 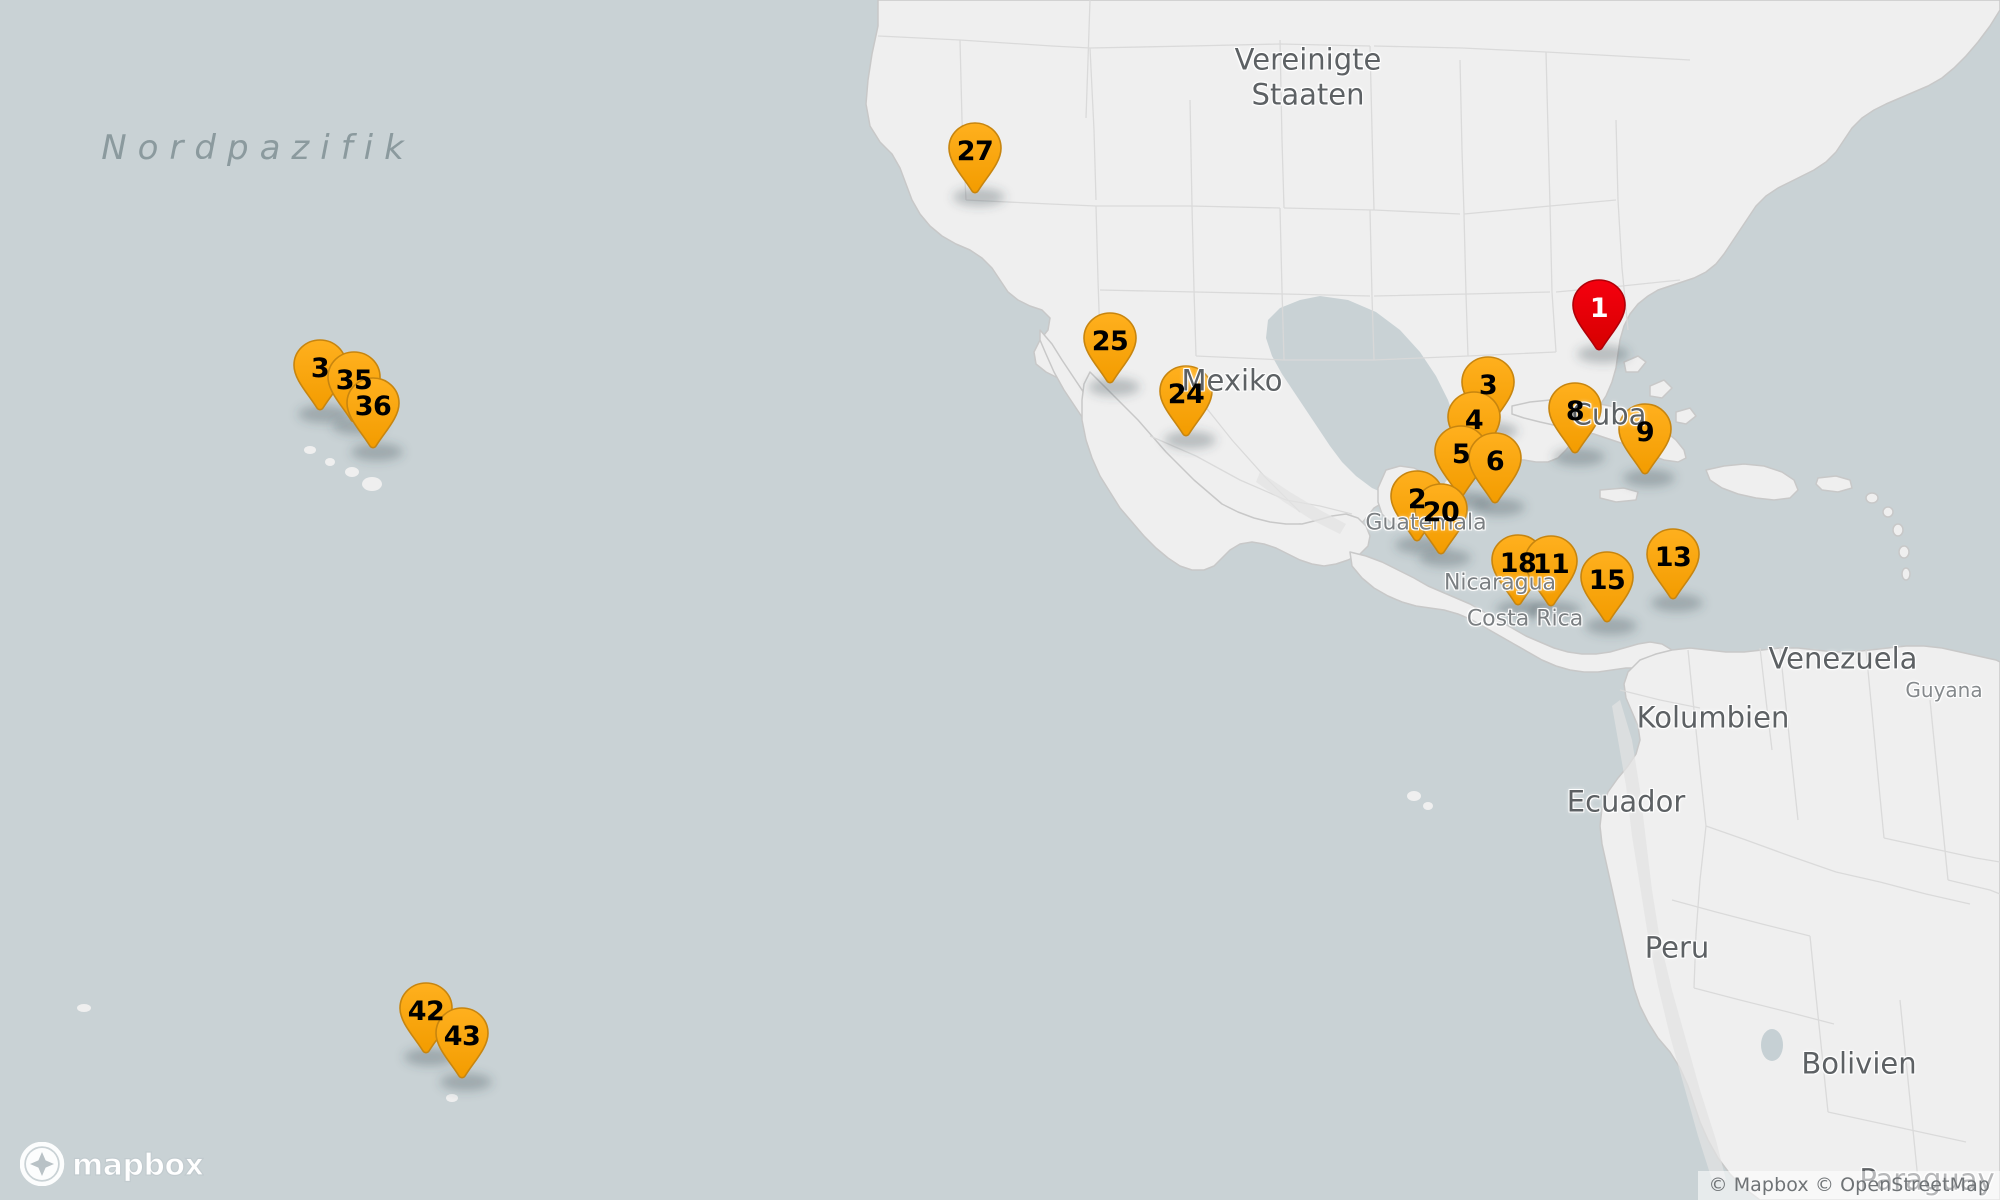 I want to click on map-marker-6-label-wrap: 6, so click(x=1495, y=470).